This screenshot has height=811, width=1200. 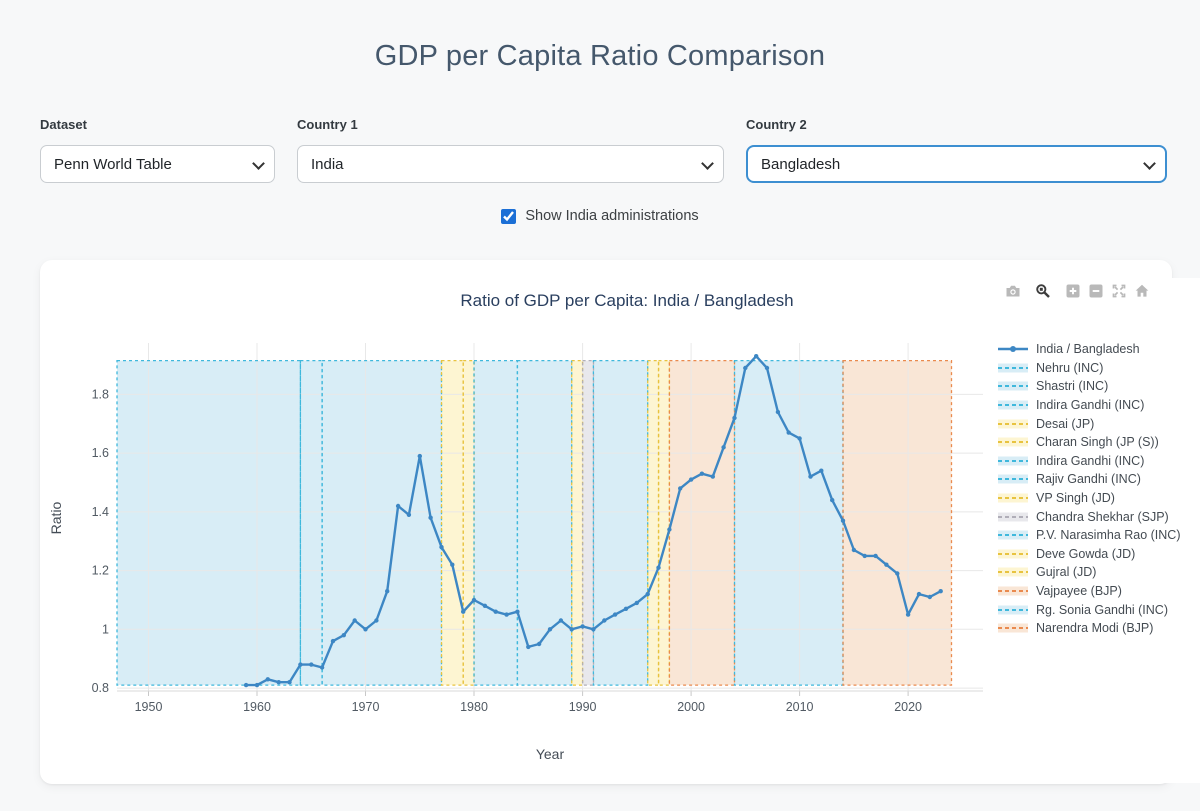 What do you see at coordinates (510, 164) in the screenshot?
I see `country1-select: India` at bounding box center [510, 164].